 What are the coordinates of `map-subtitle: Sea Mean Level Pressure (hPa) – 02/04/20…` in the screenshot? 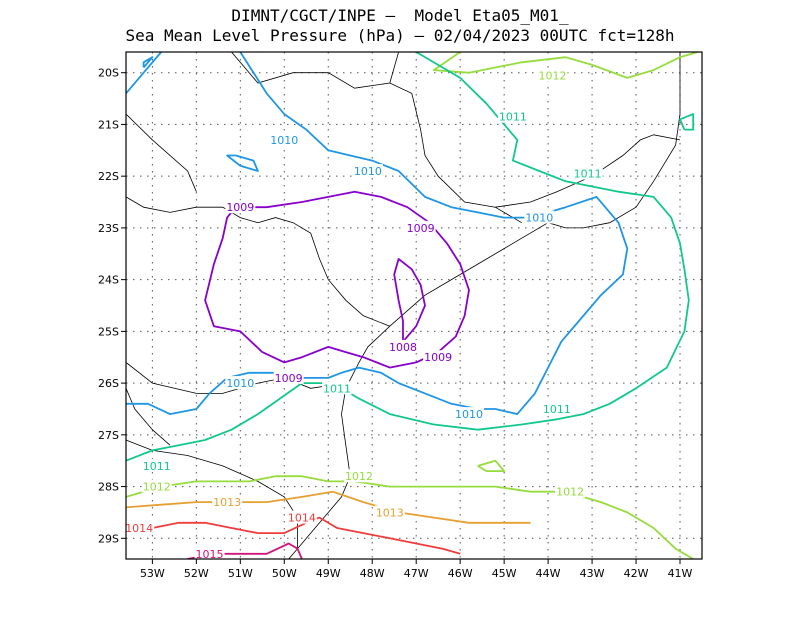 It's located at (400, 35).